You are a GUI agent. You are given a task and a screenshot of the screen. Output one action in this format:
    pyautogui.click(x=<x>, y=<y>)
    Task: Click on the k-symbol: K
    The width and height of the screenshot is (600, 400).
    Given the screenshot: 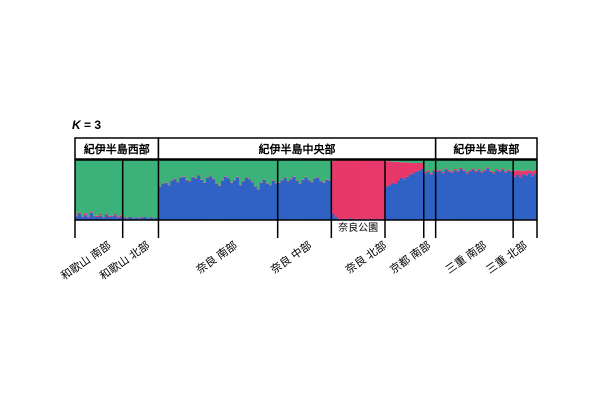 What is the action you would take?
    pyautogui.click(x=76, y=125)
    